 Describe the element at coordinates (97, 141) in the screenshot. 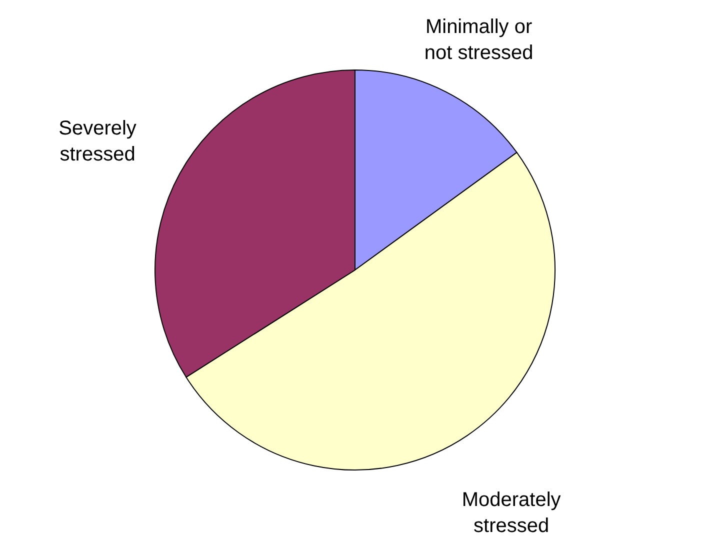

I see `slice-label: Severely stressed` at that location.